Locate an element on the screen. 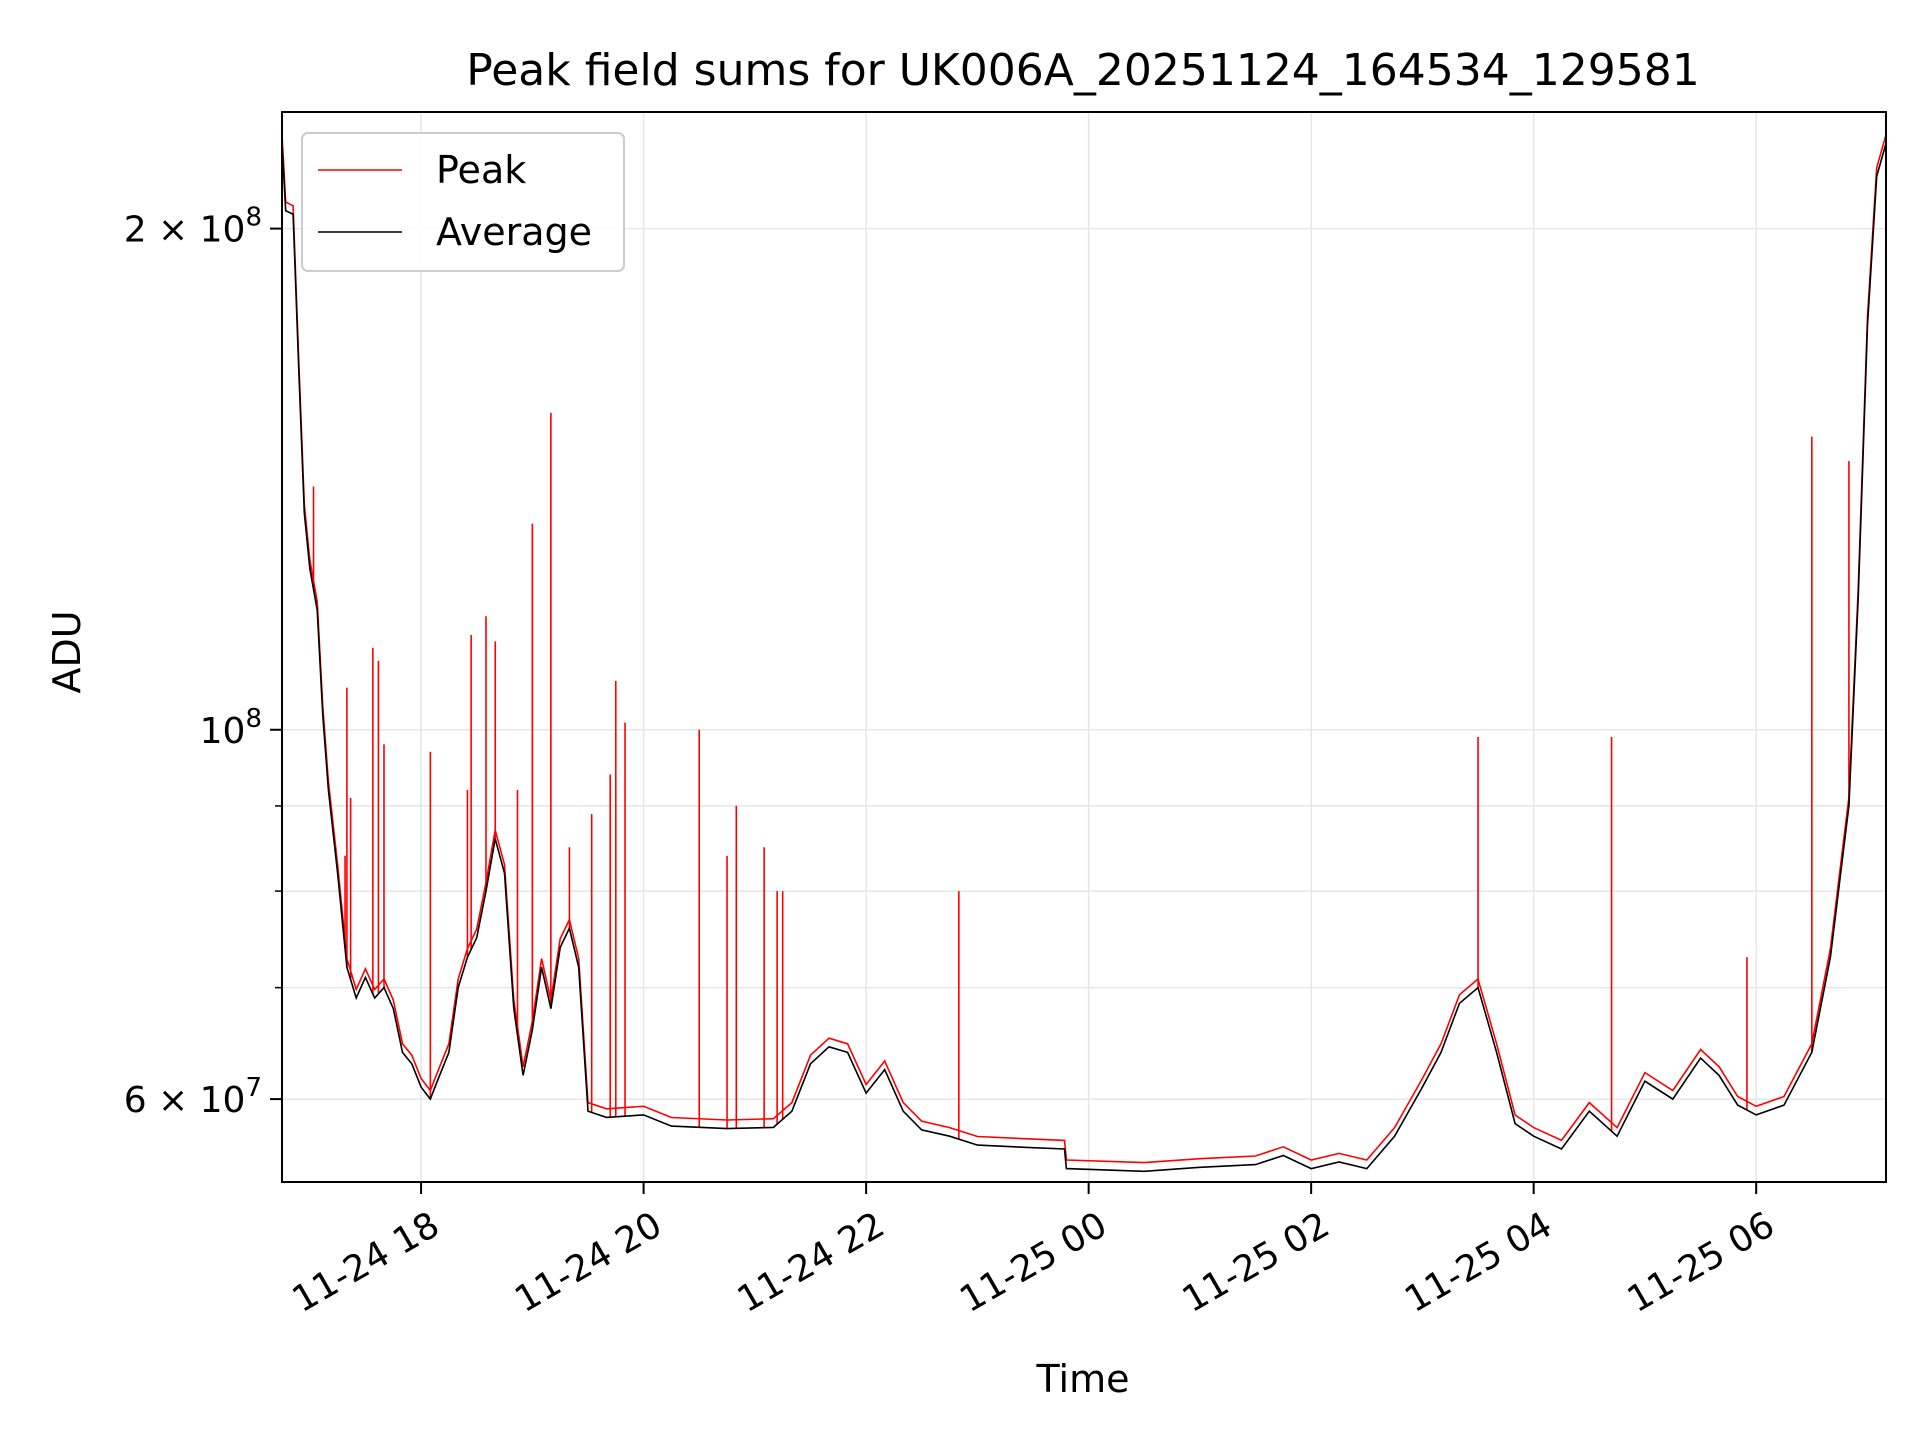 The image size is (1920, 1440). y-tick-label: 6 × 107 is located at coordinates (193, 1097).